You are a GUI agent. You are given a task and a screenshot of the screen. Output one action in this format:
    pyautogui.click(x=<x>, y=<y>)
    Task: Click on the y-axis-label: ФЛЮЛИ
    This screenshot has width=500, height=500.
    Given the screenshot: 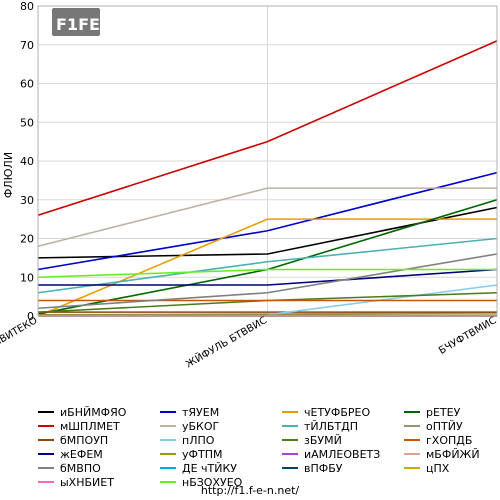 What is the action you would take?
    pyautogui.click(x=8, y=175)
    